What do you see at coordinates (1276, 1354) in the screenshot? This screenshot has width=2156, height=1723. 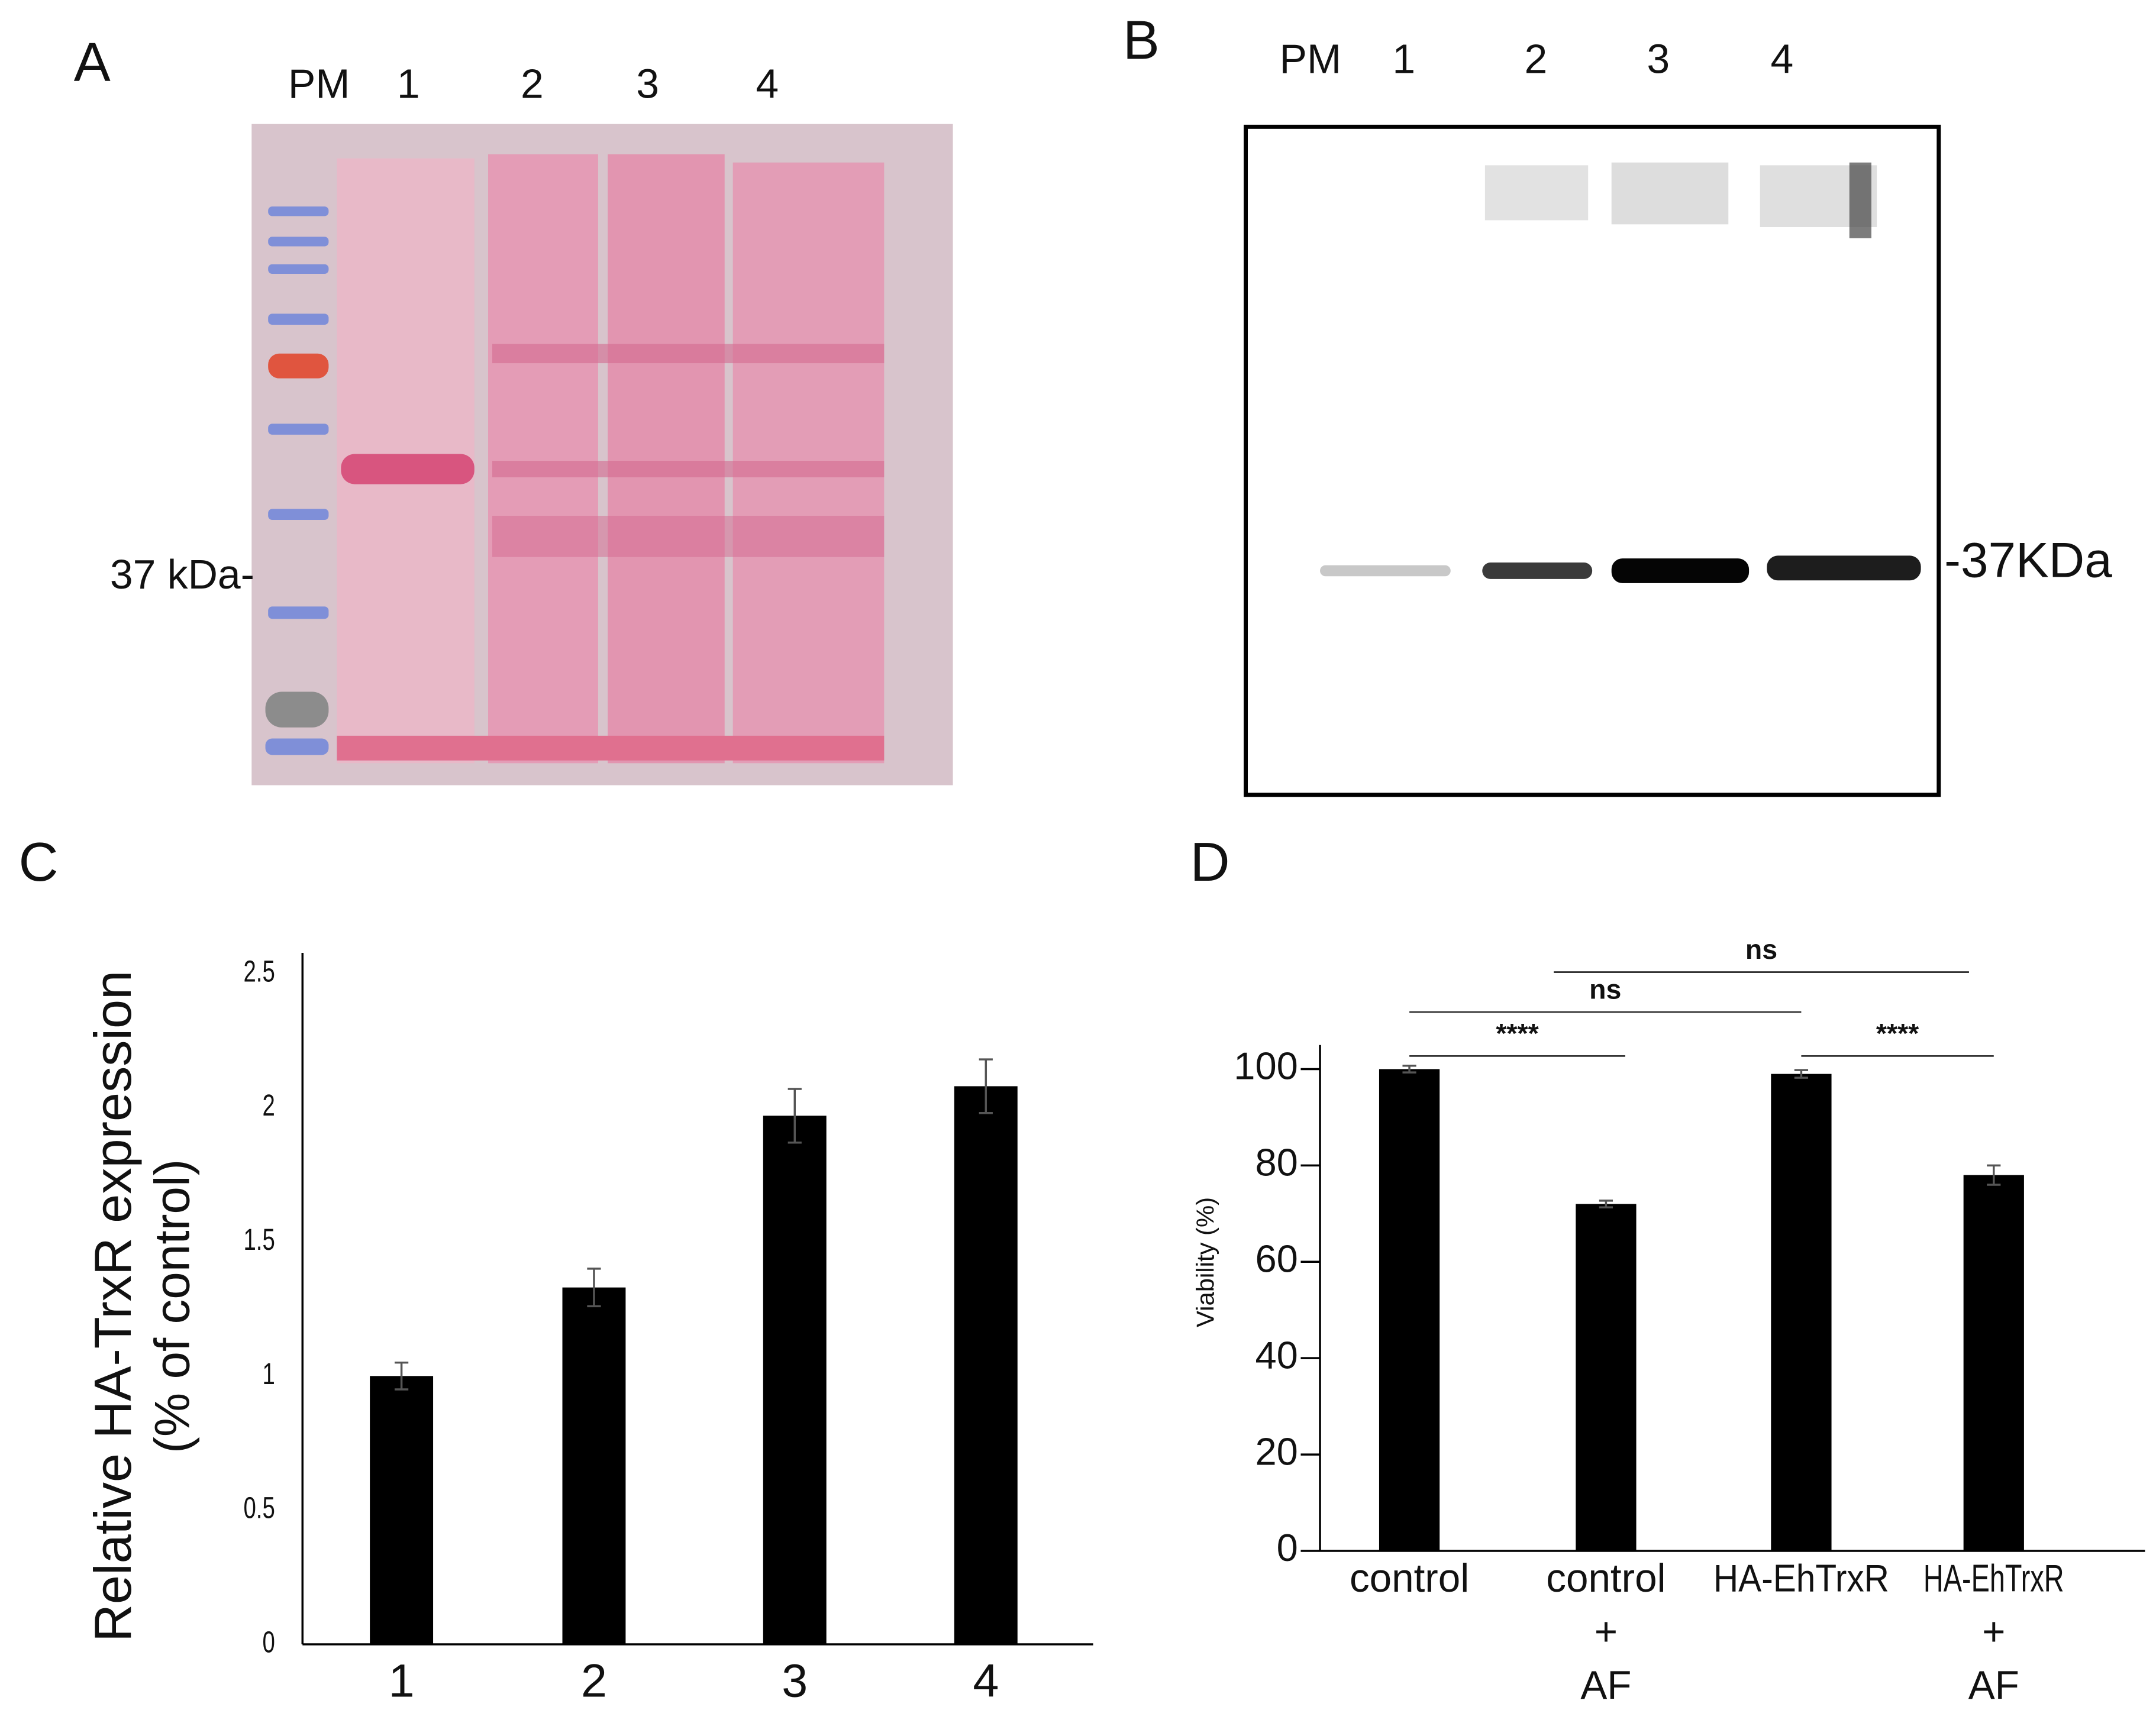 I see `y-tick-label: 40` at bounding box center [1276, 1354].